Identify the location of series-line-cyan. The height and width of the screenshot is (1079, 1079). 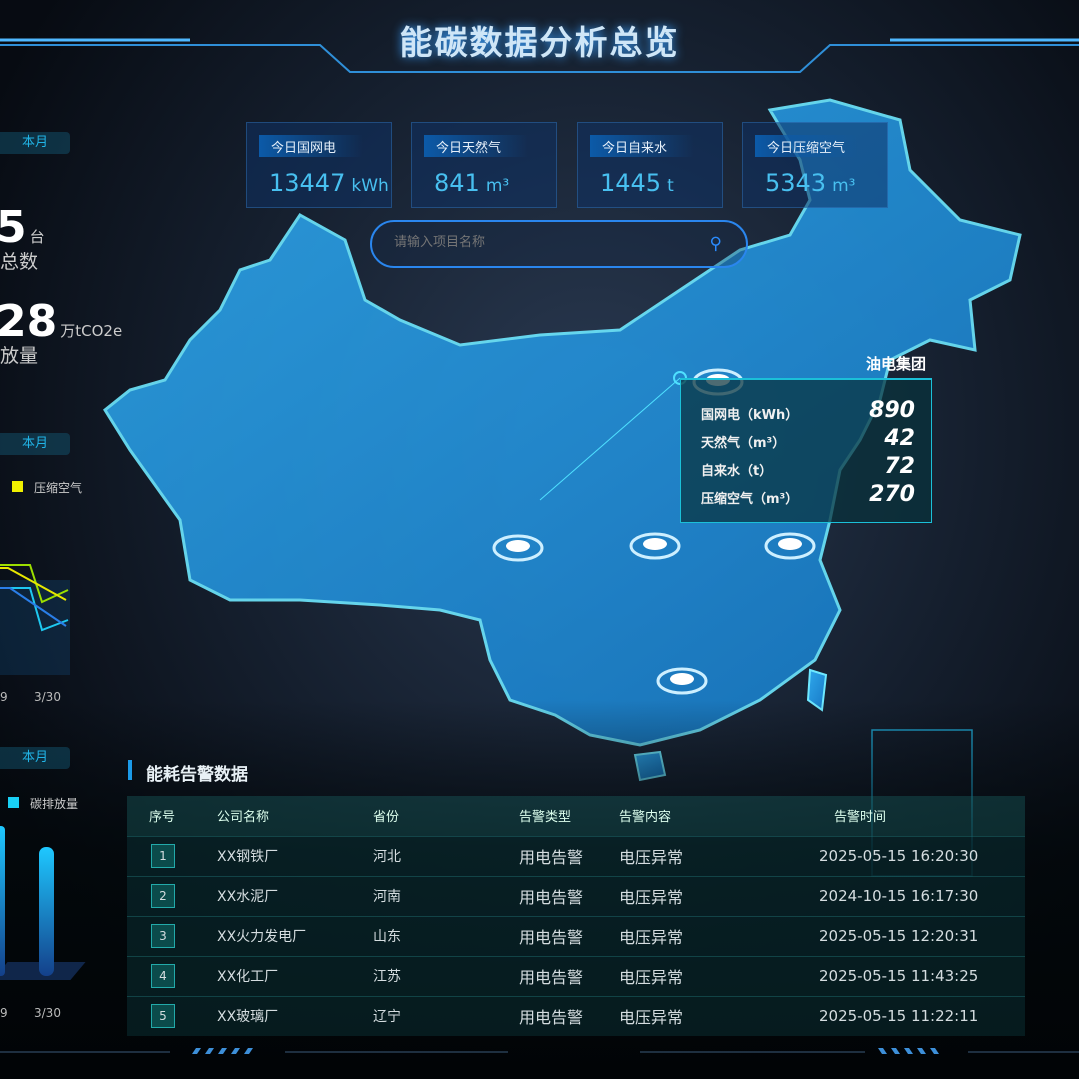
(34, 609).